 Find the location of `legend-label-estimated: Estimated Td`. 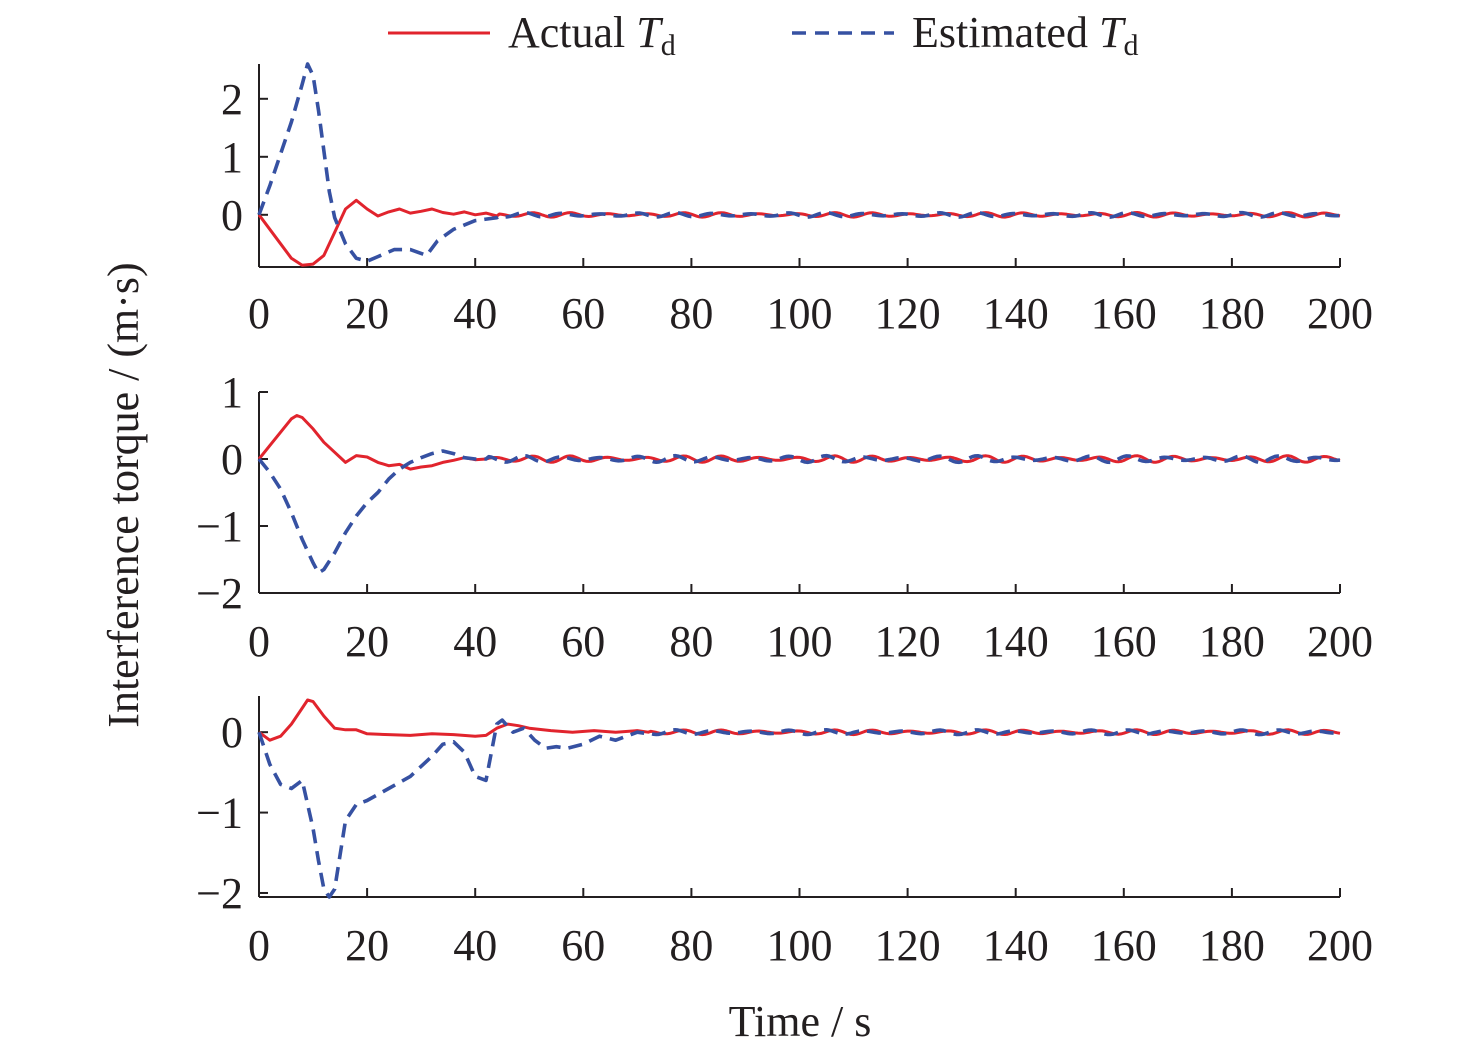

legend-label-estimated: Estimated Td is located at coordinates (1025, 35).